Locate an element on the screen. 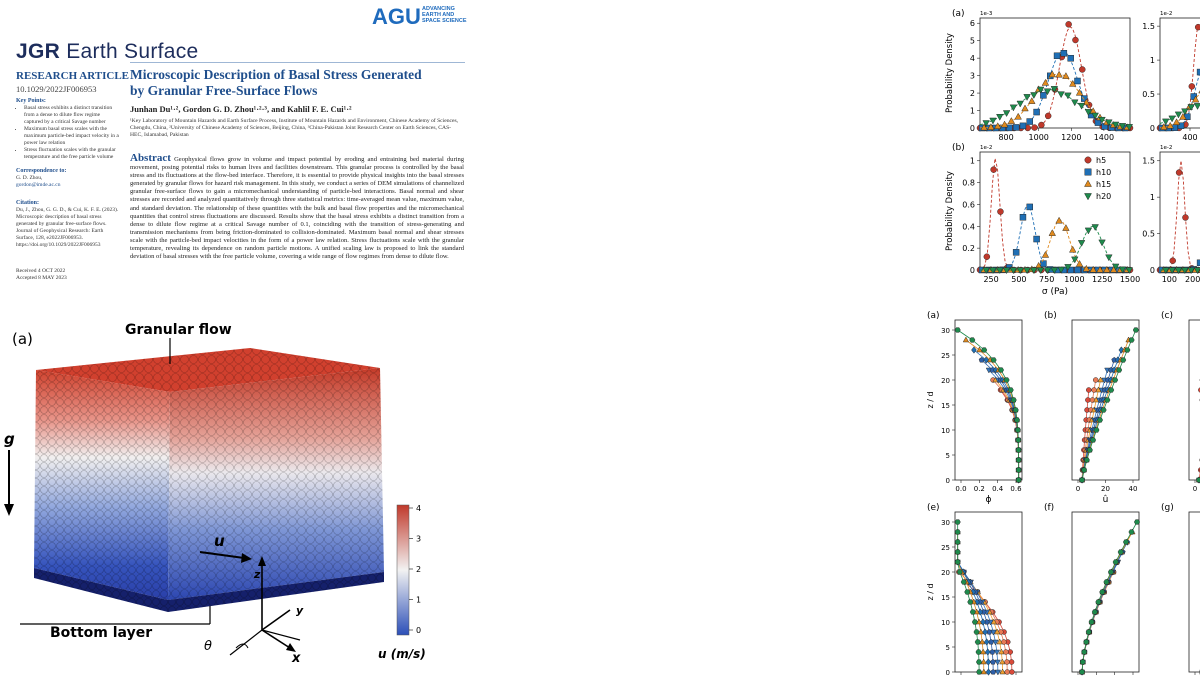 The image size is (1200, 676). gravity-label: g is located at coordinates (9, 439).